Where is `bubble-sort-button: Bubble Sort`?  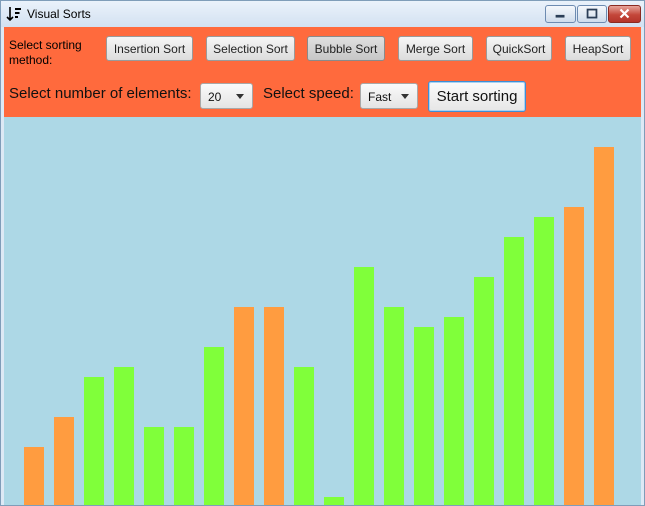 bubble-sort-button: Bubble Sort is located at coordinates (346, 48).